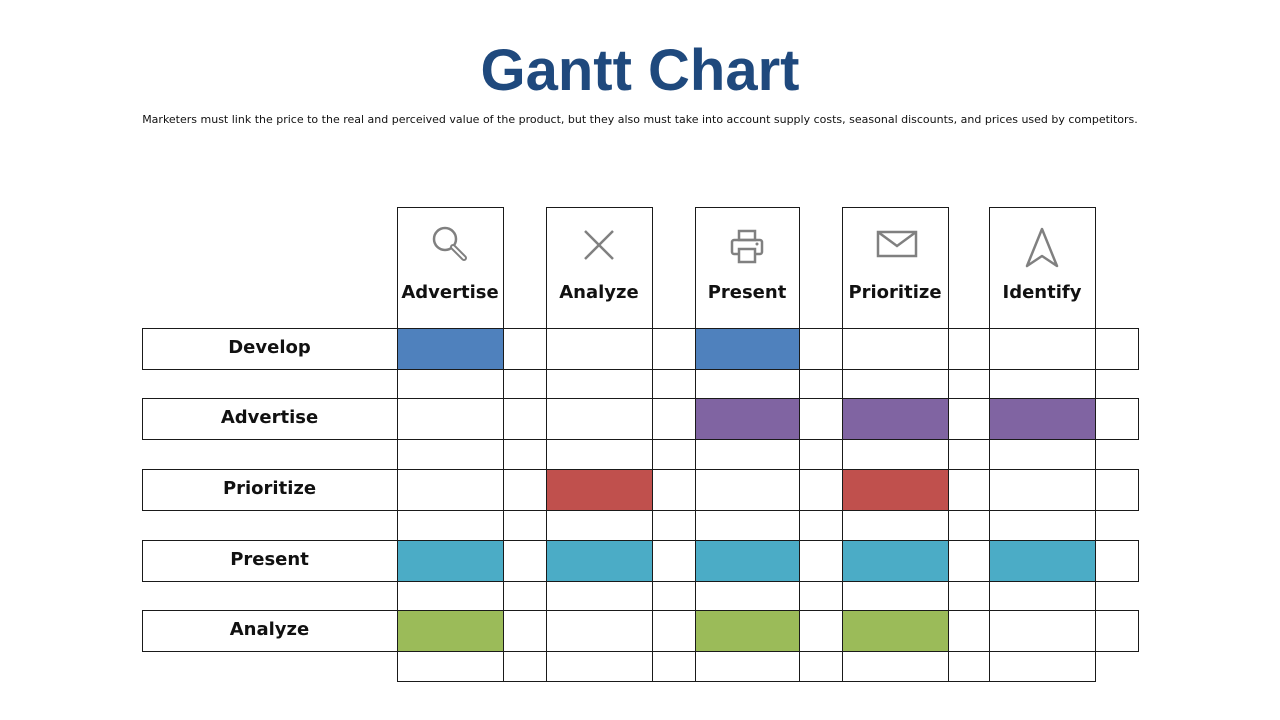 This screenshot has width=1280, height=720. I want to click on printer-icon, so click(749, 249).